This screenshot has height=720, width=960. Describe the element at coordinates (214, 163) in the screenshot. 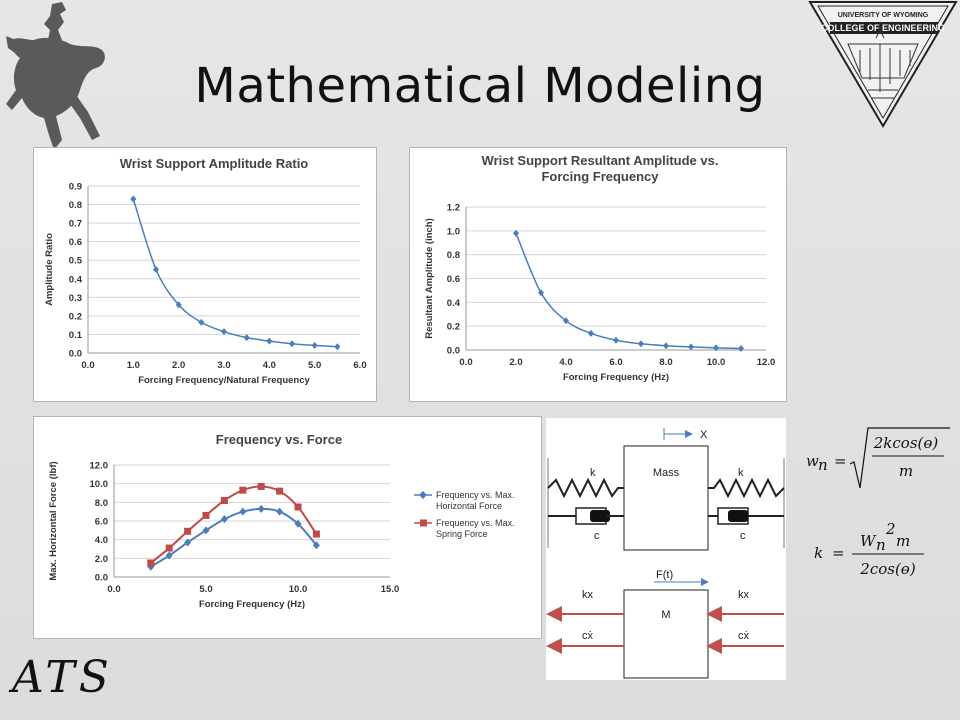

I see `chart-title: Wrist Support Amplitude Ratio` at that location.